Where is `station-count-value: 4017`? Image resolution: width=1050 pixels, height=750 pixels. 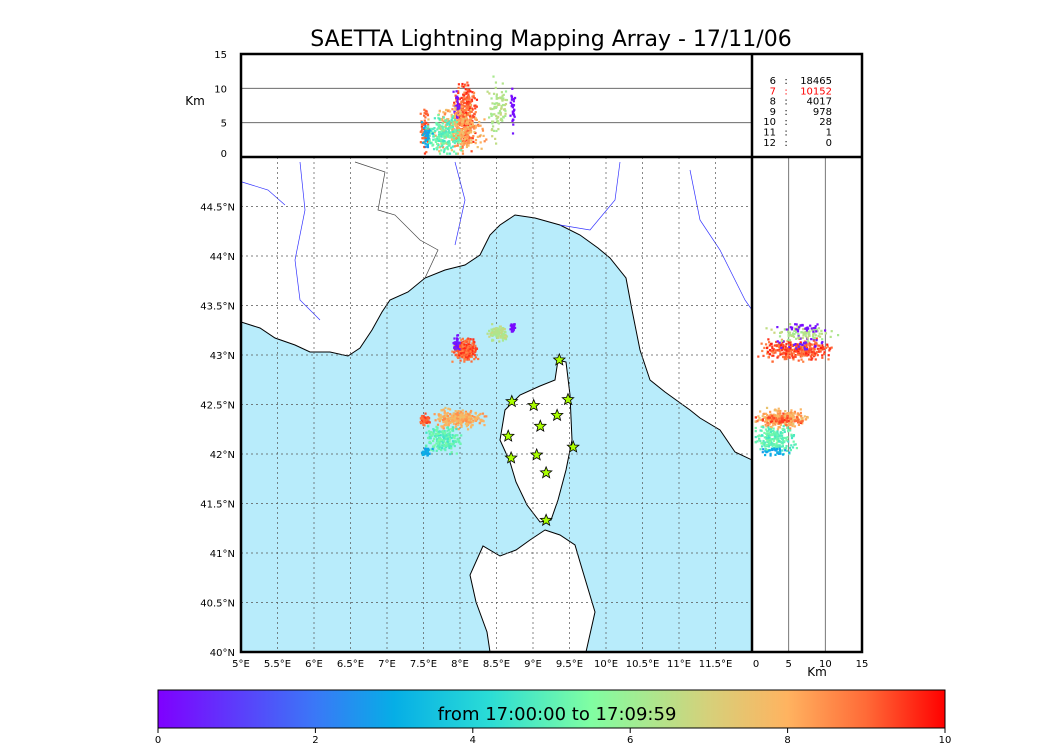
station-count-value: 4017 is located at coordinates (819, 102).